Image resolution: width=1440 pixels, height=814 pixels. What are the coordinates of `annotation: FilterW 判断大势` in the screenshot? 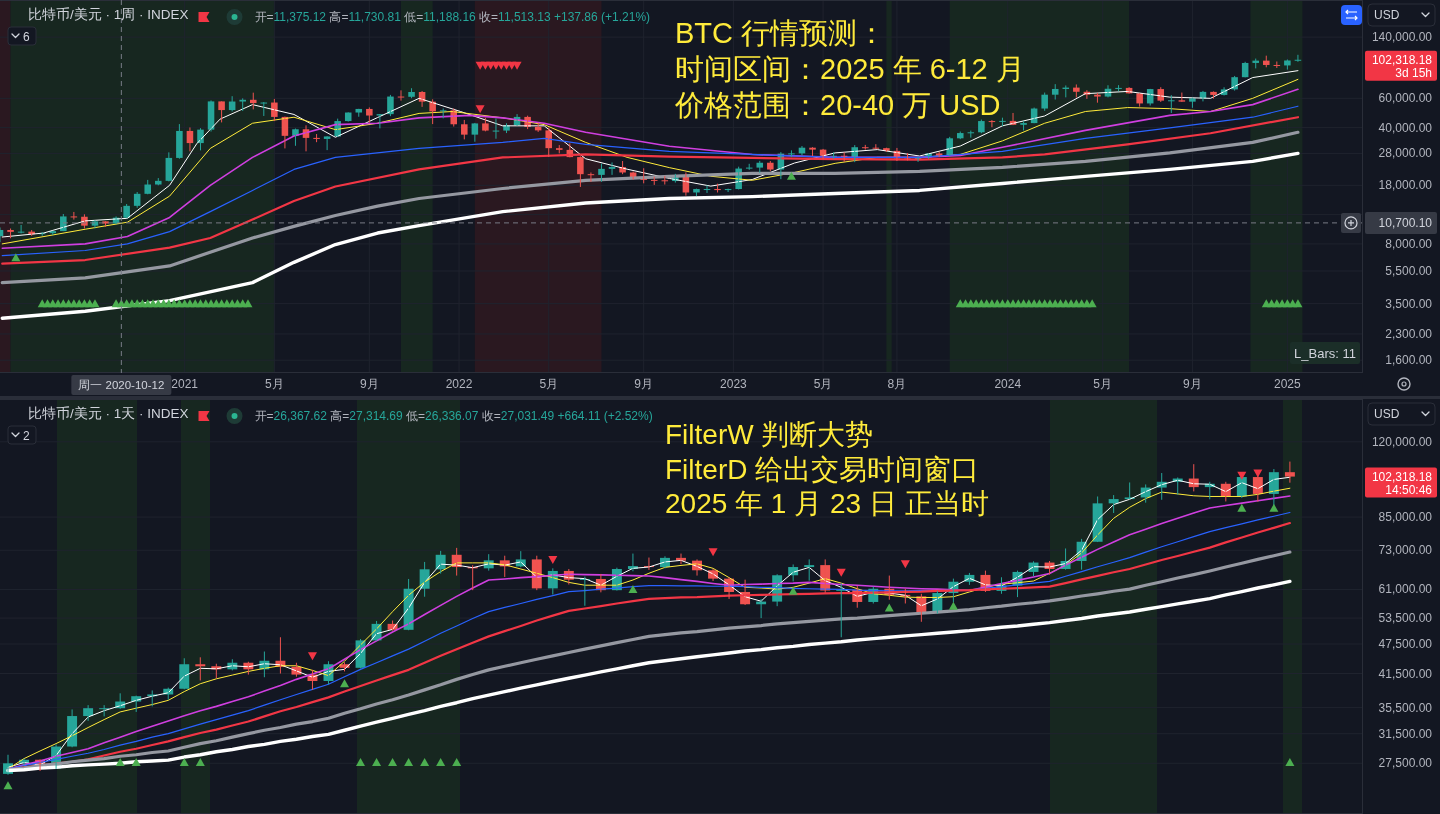 It's located at (769, 434).